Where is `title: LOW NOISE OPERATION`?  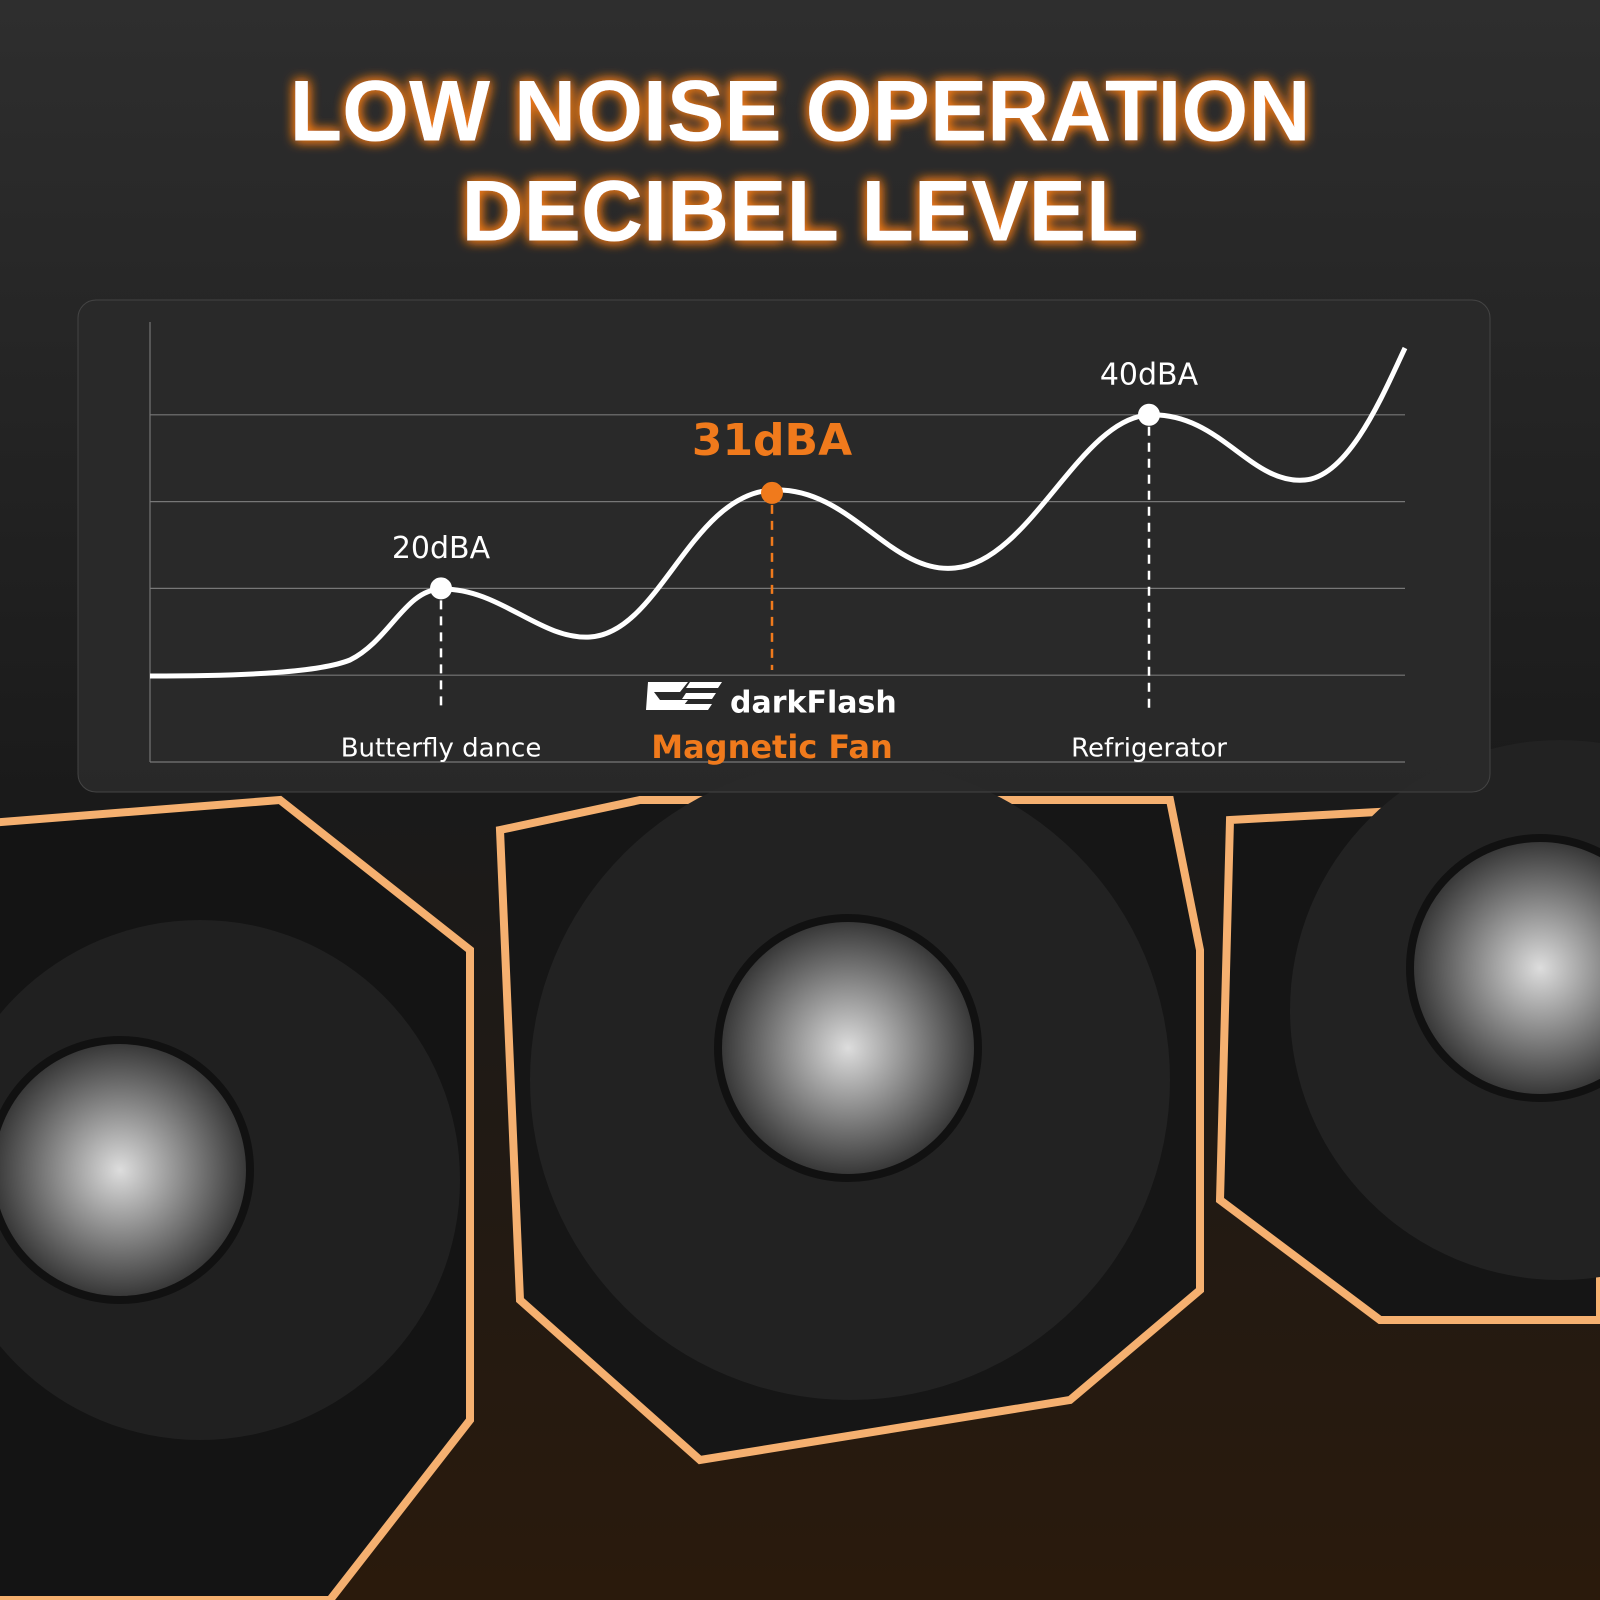
title: LOW NOISE OPERATION is located at coordinates (800, 112).